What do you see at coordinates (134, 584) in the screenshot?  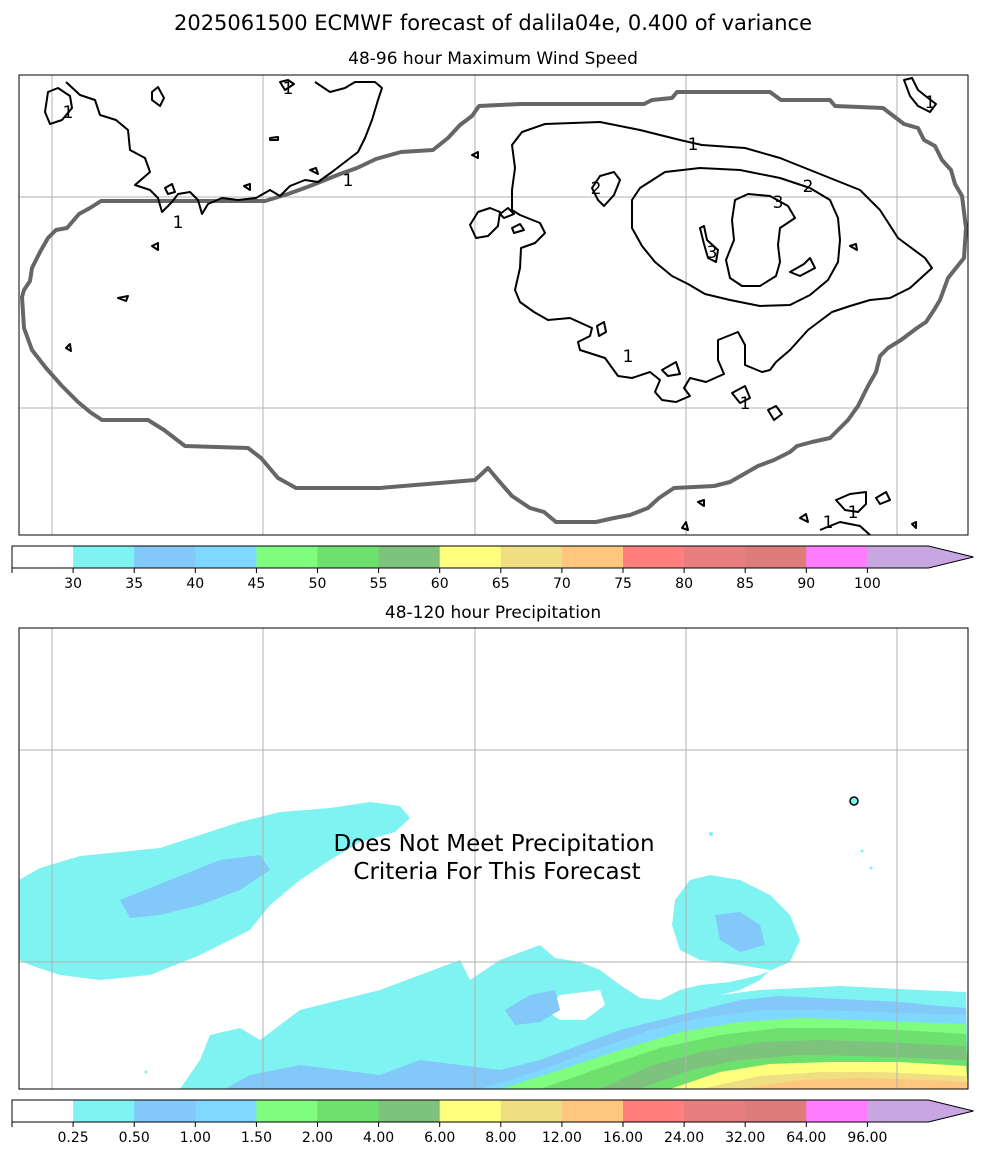 I see `colorbar-tick-label: 35` at bounding box center [134, 584].